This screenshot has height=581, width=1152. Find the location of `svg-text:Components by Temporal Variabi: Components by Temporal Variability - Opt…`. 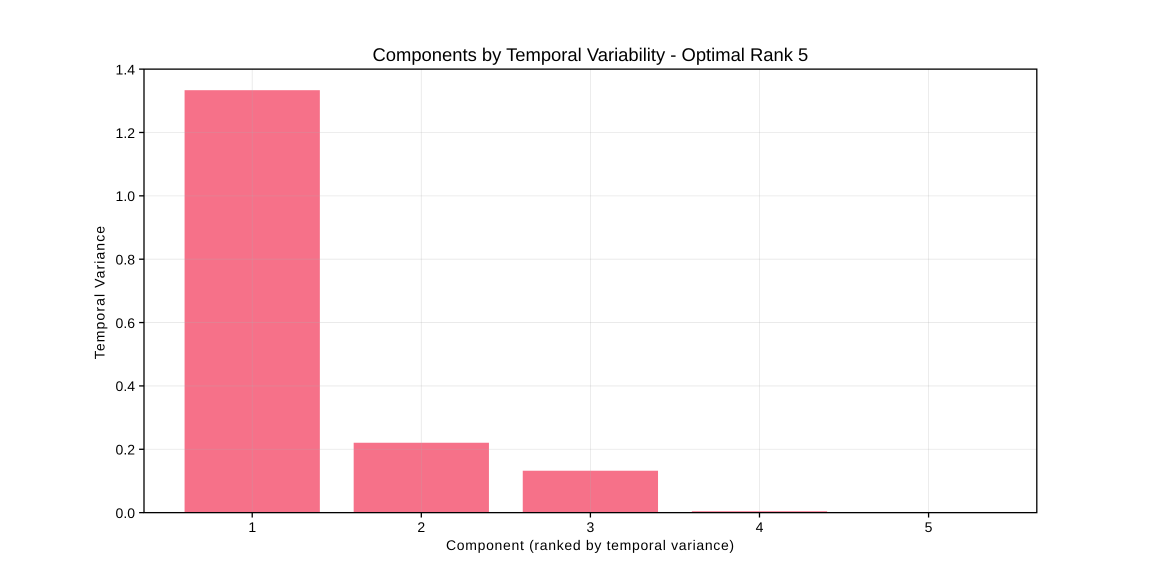

svg-text:Components by Temporal Variabi: Components by Temporal Variability - Opt… is located at coordinates (591, 54).